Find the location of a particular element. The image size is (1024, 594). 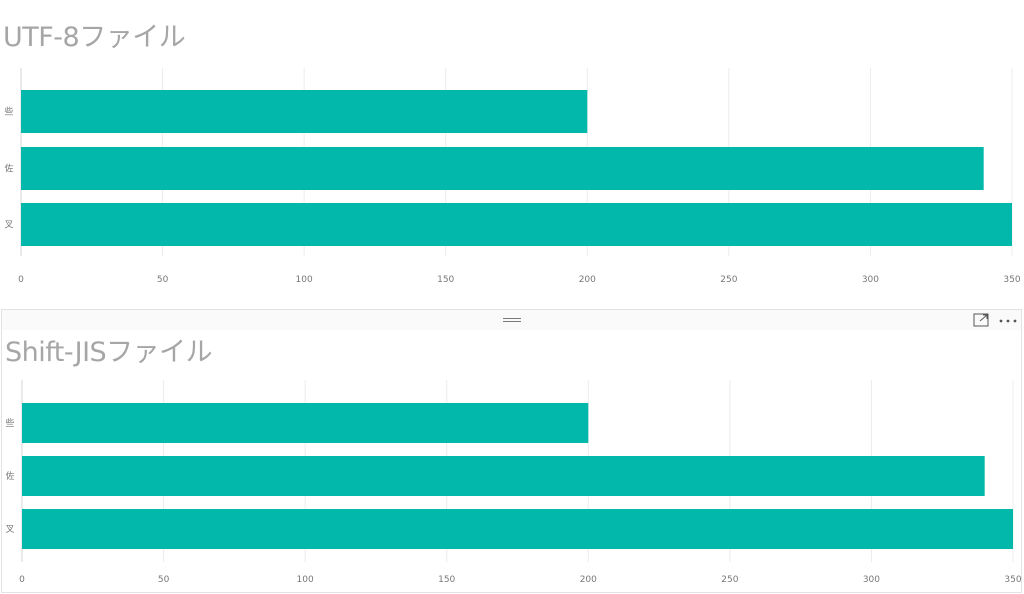

chart-title: Shift-JISファイル is located at coordinates (109, 352).